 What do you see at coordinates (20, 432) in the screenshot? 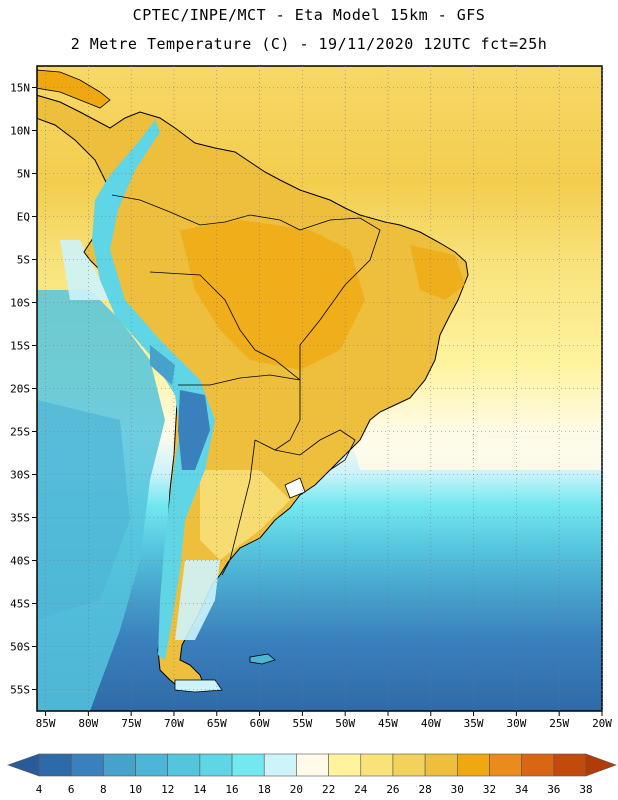
I see `lat-label: 25S` at bounding box center [20, 432].